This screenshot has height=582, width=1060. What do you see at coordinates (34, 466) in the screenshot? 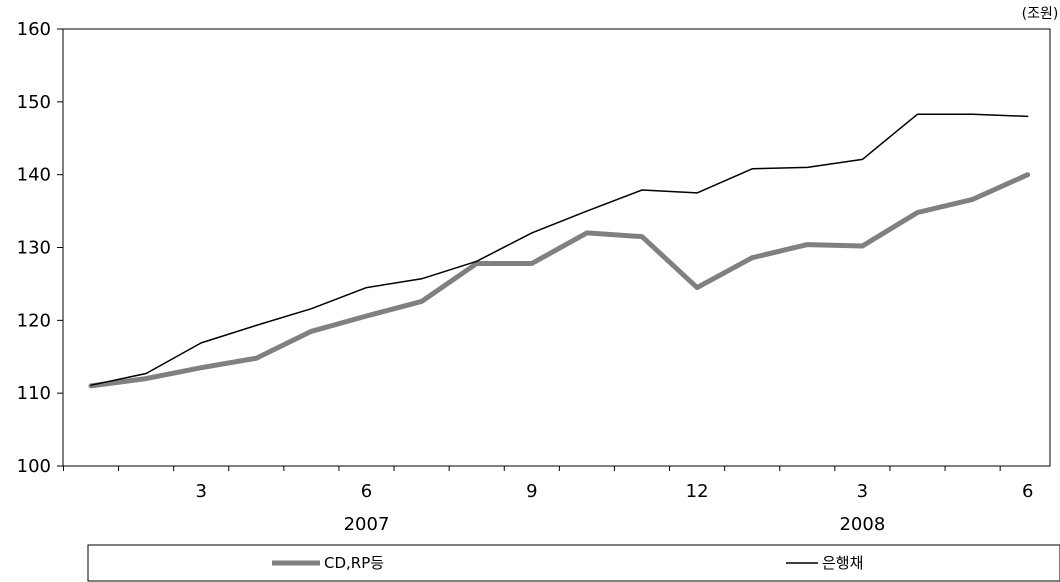
I see `y-tick-label: 100` at bounding box center [34, 466].